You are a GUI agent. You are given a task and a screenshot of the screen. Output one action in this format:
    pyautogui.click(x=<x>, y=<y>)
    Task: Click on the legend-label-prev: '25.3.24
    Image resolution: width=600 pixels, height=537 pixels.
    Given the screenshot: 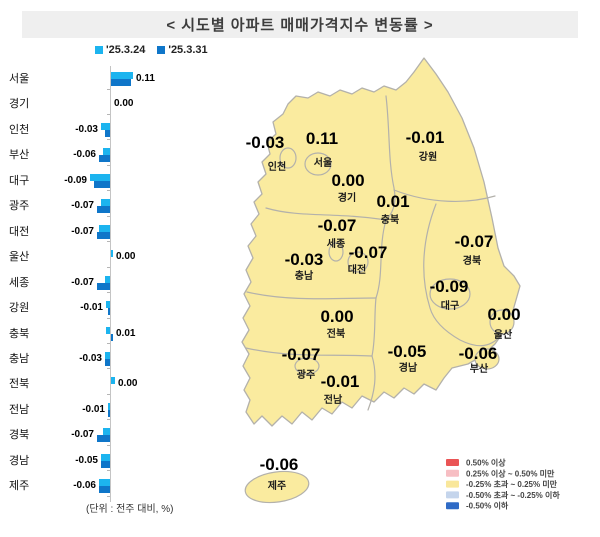 What is the action you would take?
    pyautogui.click(x=126, y=50)
    